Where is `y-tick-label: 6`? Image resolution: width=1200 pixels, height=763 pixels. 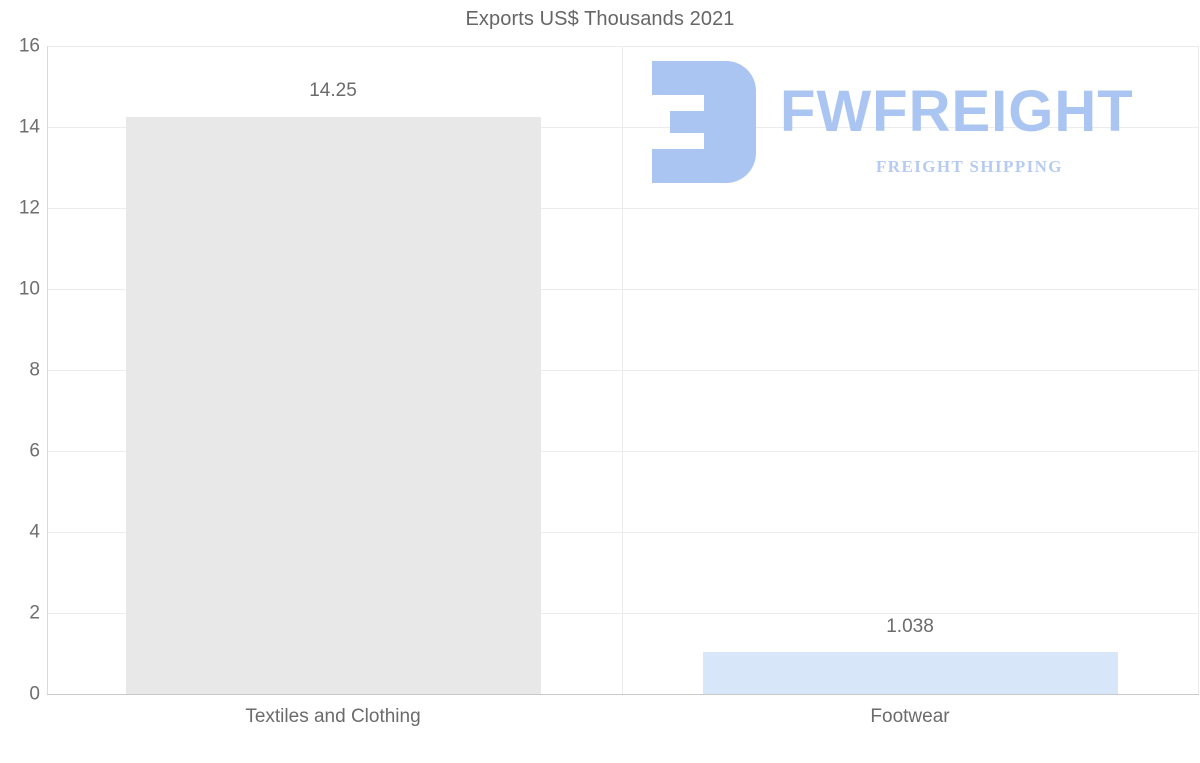
y-tick-label: 6 is located at coordinates (34, 451).